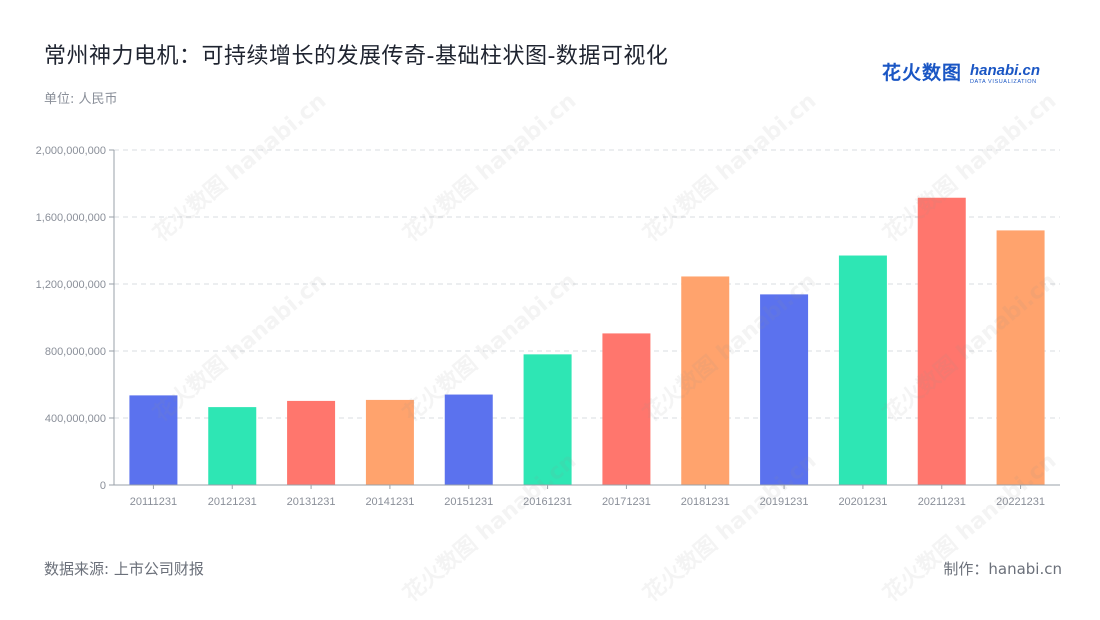 This screenshot has width=1100, height=620. Describe the element at coordinates (356, 56) in the screenshot. I see `chart-title: 常州神力电机：可持续增长的发展传奇-基础柱状图-数据可视化` at that location.